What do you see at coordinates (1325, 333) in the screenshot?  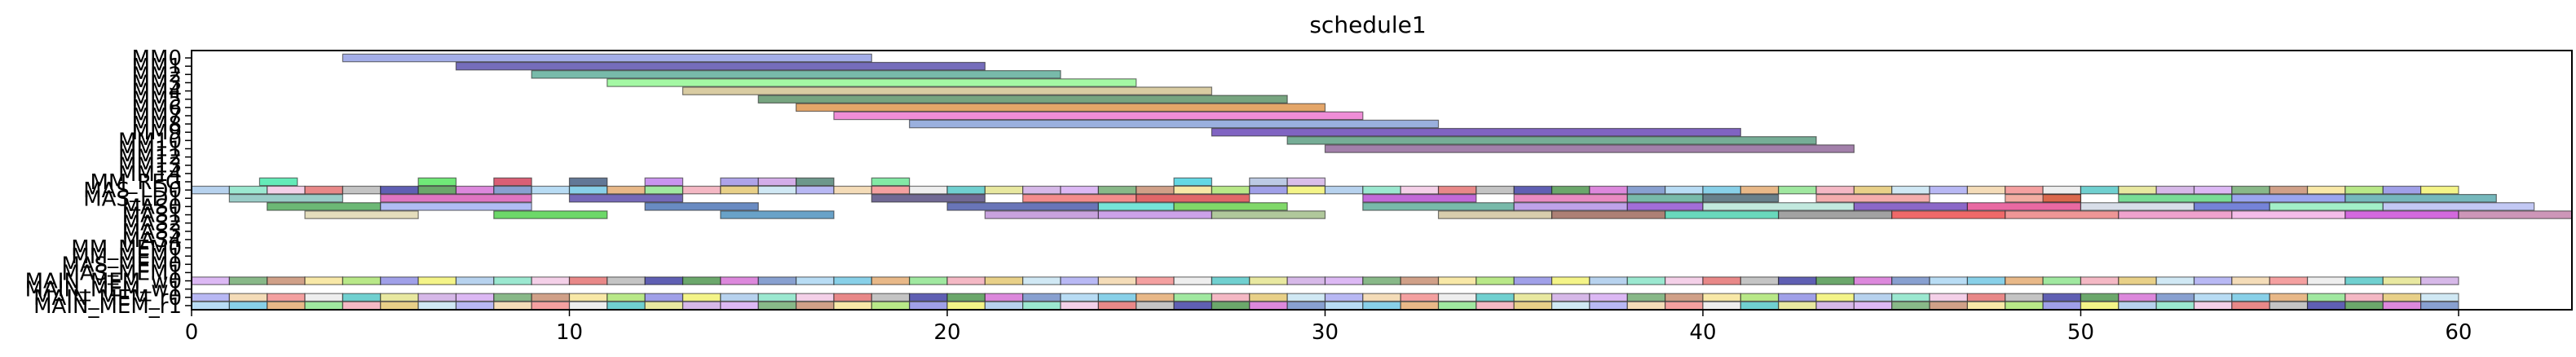 I see `x-tick-label: 30` at bounding box center [1325, 333].